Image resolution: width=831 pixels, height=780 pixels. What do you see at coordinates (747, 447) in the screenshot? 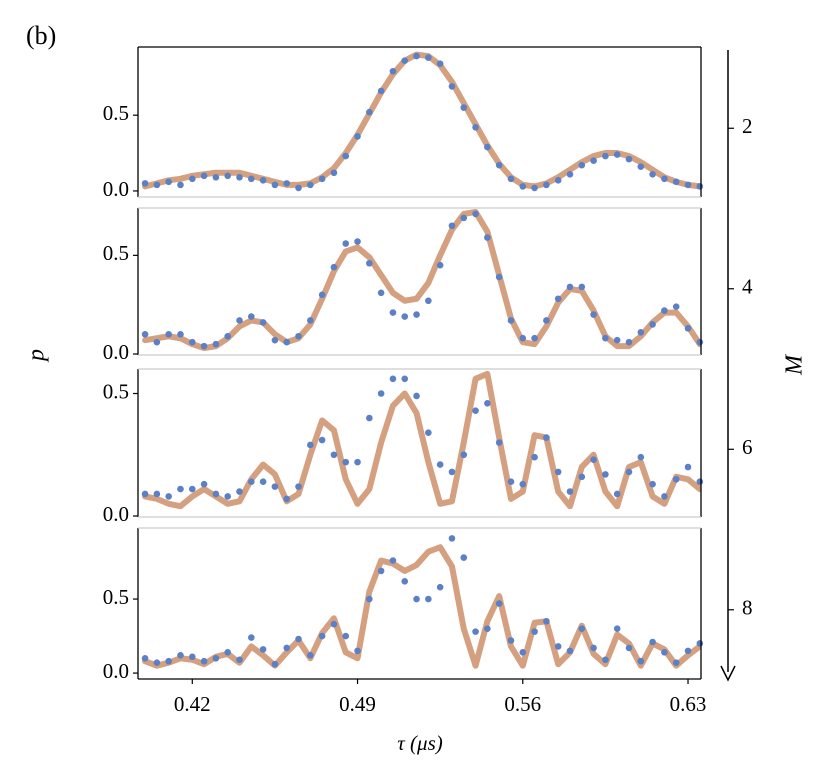
I see `y2-tick-label: 6` at bounding box center [747, 447].